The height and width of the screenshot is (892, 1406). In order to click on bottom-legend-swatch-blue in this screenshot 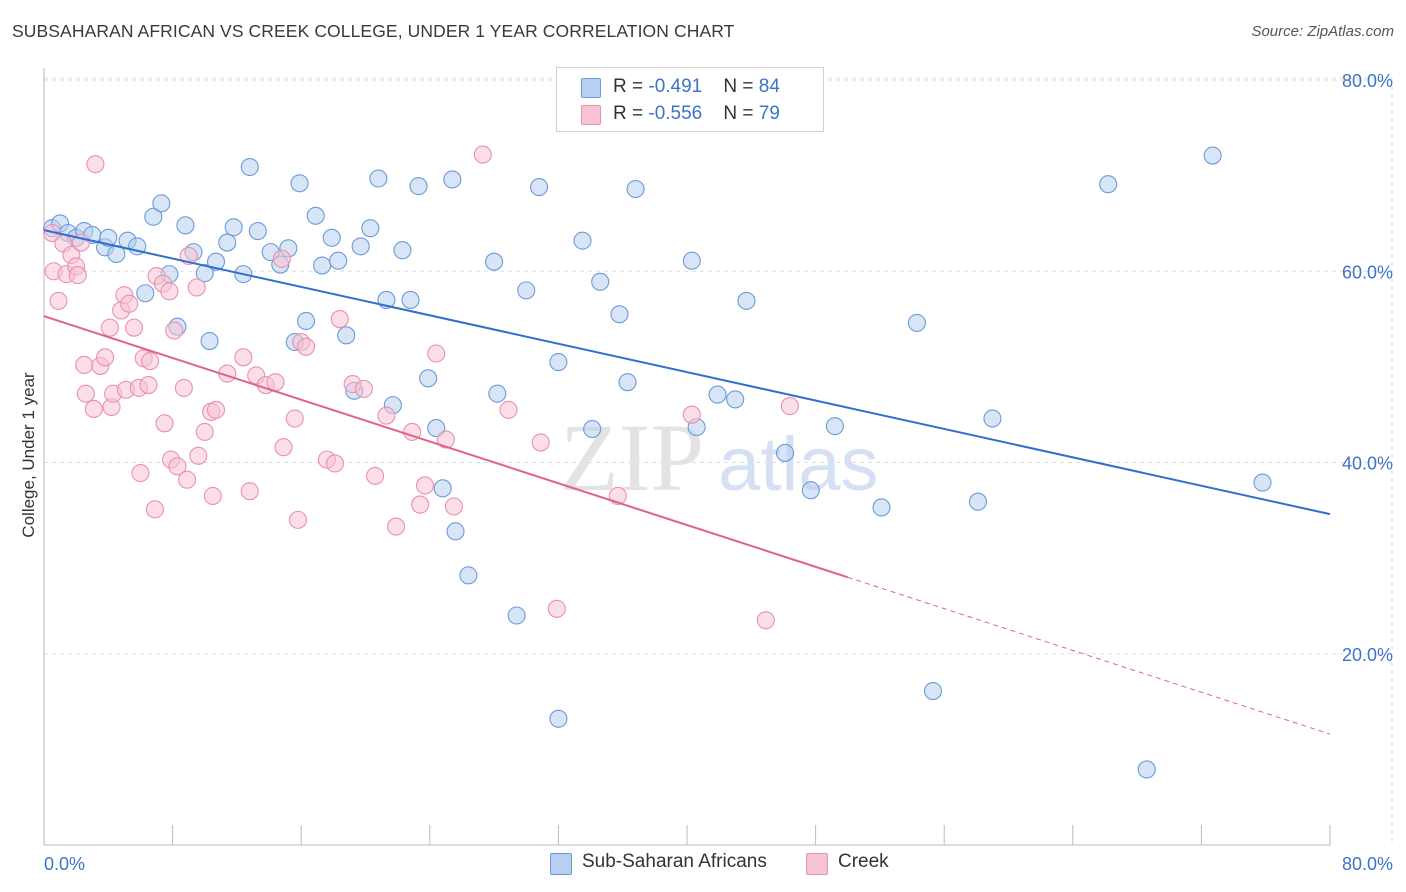, I will do `click(561, 864)`.